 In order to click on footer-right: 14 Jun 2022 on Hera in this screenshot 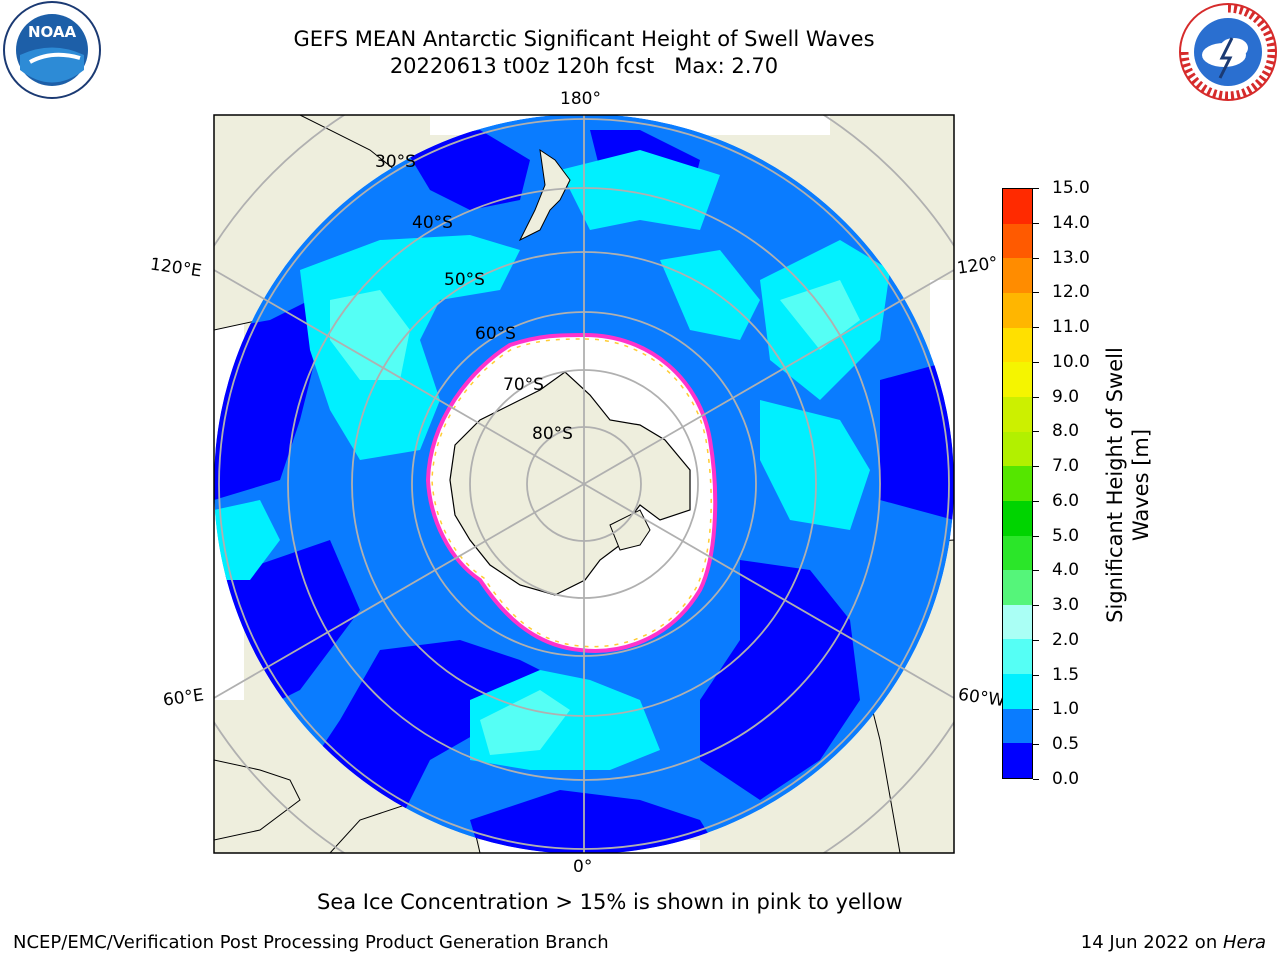, I will do `click(1173, 942)`.